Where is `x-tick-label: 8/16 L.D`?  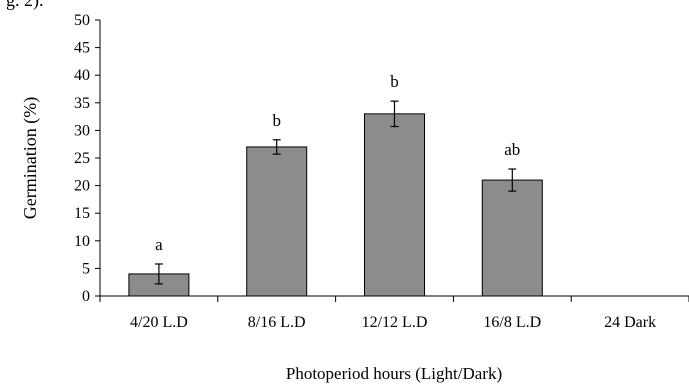 x-tick-label: 8/16 L.D is located at coordinates (277, 322).